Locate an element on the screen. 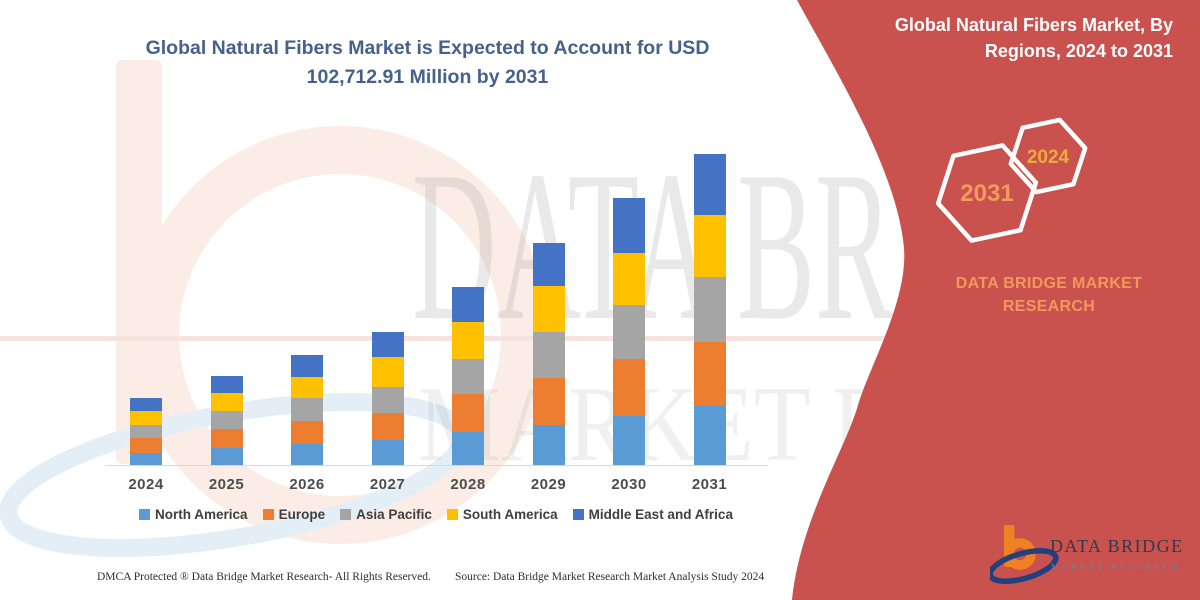 This screenshot has height=600, width=1200. bar-segment-2026-europe is located at coordinates (307, 432).